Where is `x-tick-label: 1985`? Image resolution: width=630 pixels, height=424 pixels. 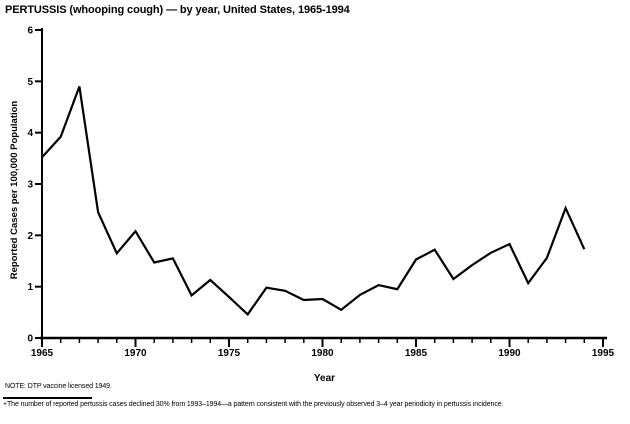 x-tick-label: 1985 is located at coordinates (416, 353).